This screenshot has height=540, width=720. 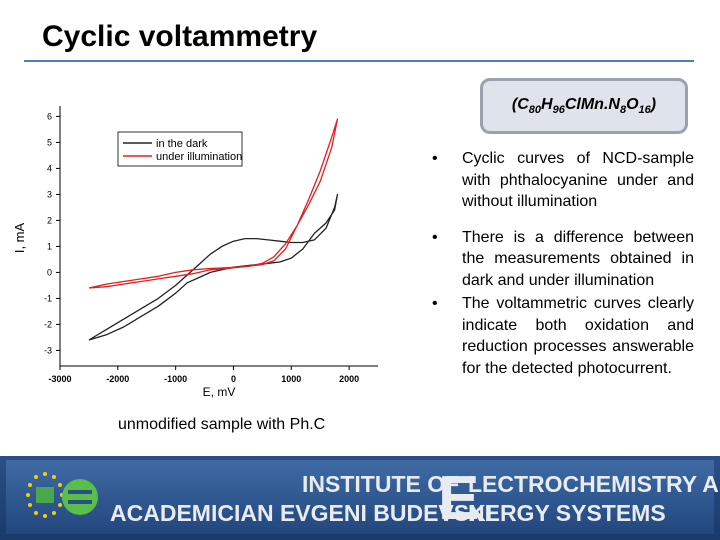 What do you see at coordinates (62, 495) in the screenshot?
I see `institute-logo-icon` at bounding box center [62, 495].